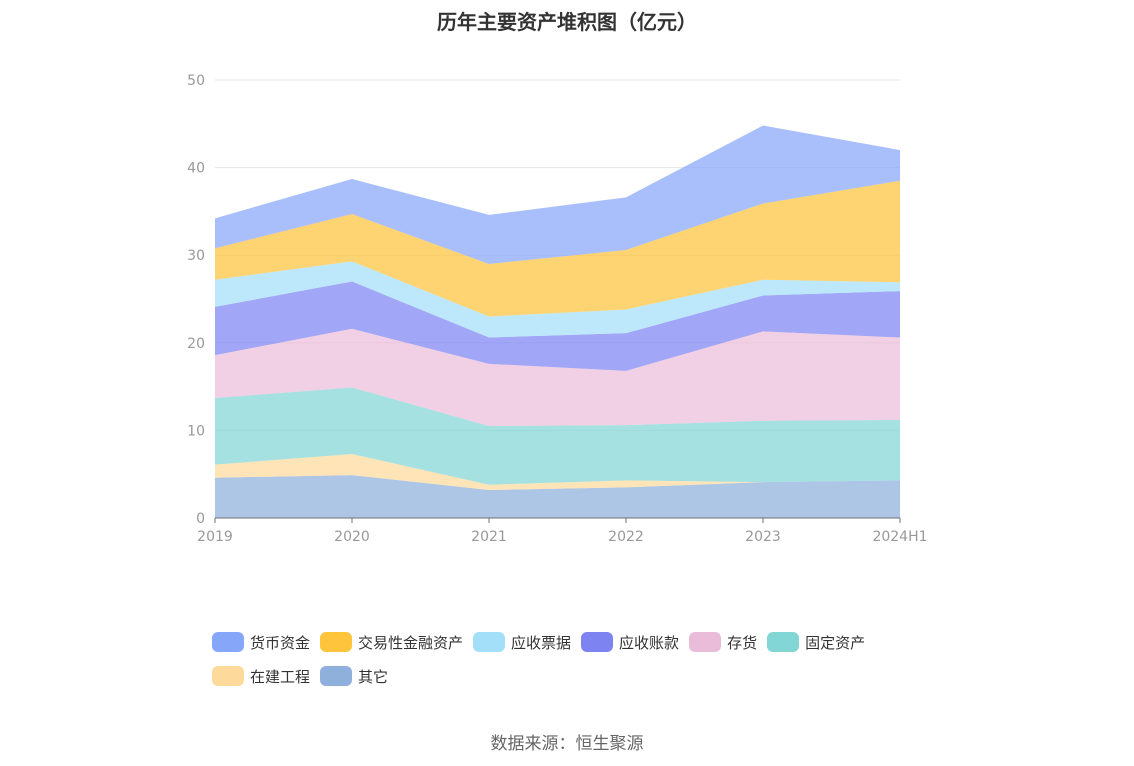 This screenshot has width=1134, height=766. I want to click on legend-item: 交易性金融资产, so click(391, 642).